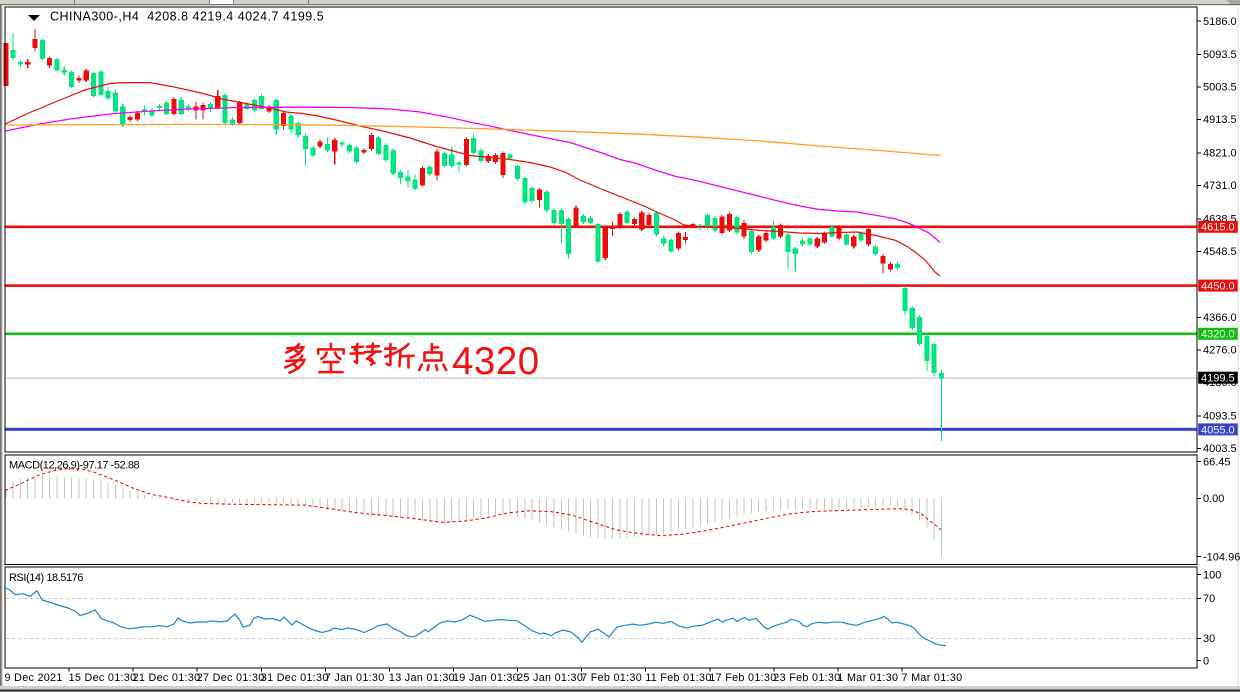  What do you see at coordinates (1220, 252) in the screenshot?
I see `svg-text: 4548.5` at bounding box center [1220, 252].